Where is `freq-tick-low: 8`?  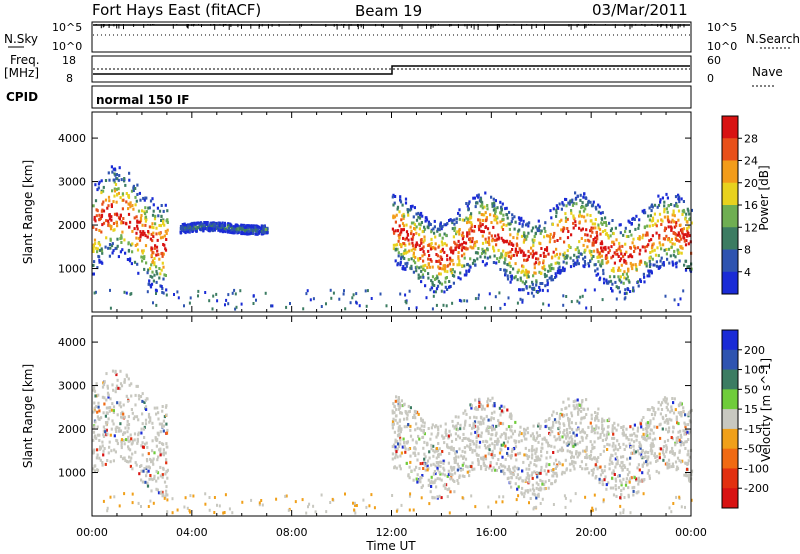 freq-tick-low: 8 is located at coordinates (69, 78).